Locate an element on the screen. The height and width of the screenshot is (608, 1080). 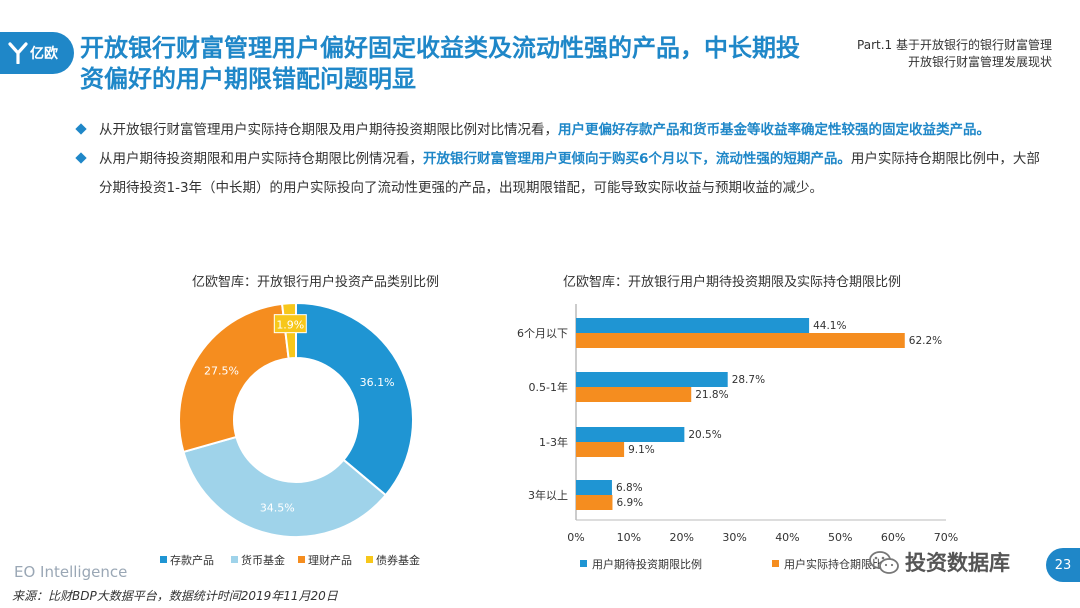
donut-label-2: 34.5% is located at coordinates (277, 508).